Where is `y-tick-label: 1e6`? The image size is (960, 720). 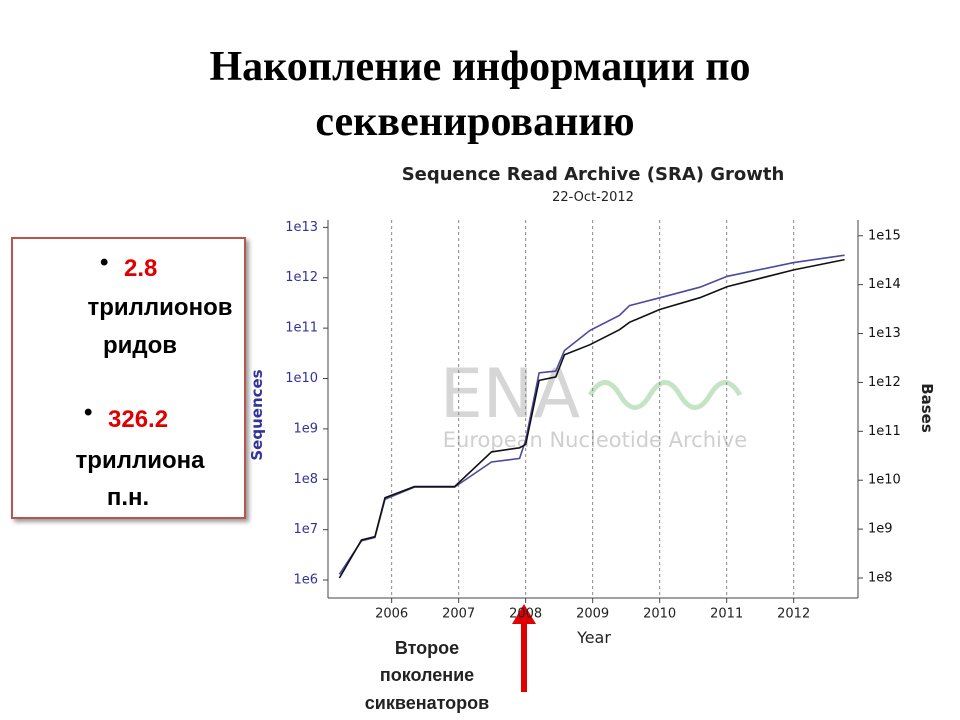 y-tick-label: 1e6 is located at coordinates (305, 580).